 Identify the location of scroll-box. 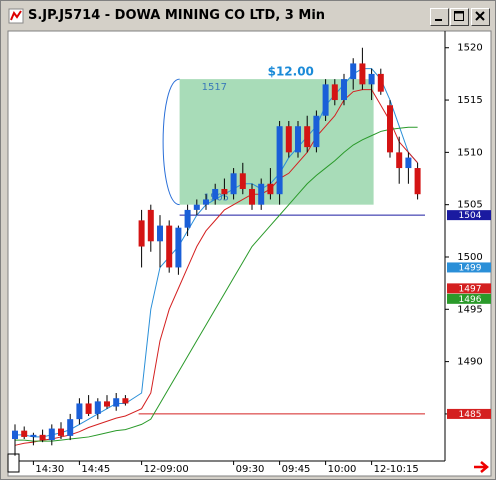
(13, 463).